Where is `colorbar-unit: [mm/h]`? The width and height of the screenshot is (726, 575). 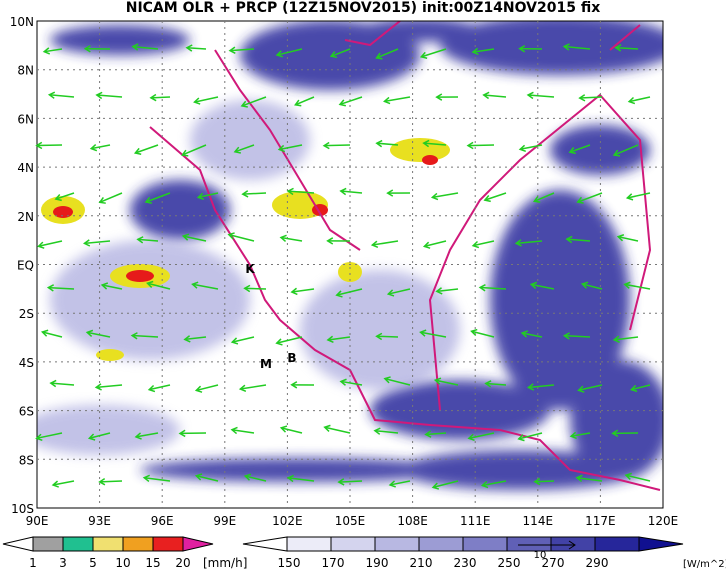 colorbar-unit: [mm/h] is located at coordinates (225, 563).